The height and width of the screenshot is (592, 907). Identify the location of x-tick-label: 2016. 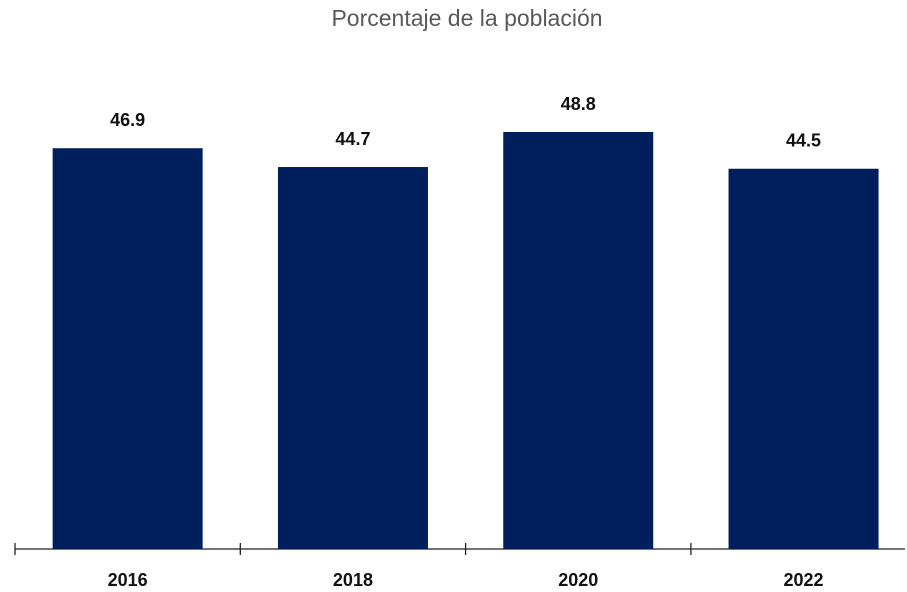
(128, 580).